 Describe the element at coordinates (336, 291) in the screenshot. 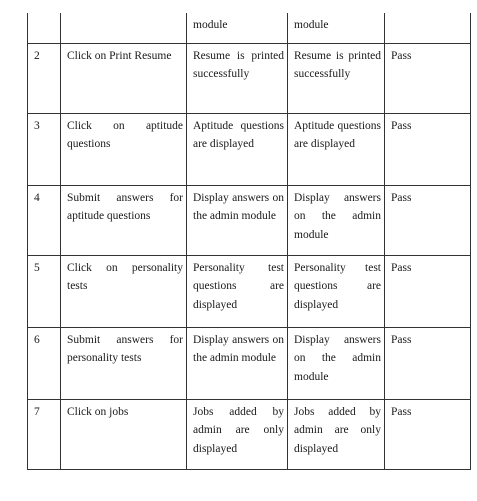

I see `actual-result-cell: Personality test questions are displayed` at that location.